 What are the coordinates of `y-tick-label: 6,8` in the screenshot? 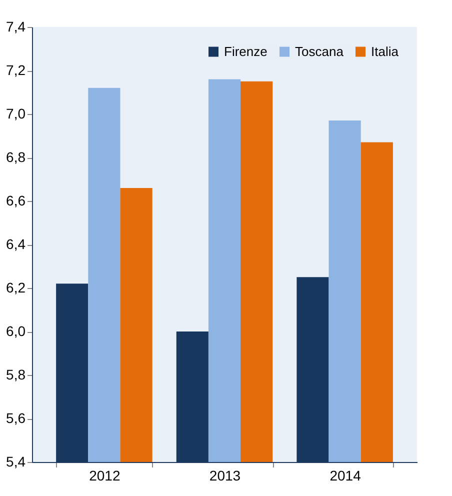 It's located at (16, 157).